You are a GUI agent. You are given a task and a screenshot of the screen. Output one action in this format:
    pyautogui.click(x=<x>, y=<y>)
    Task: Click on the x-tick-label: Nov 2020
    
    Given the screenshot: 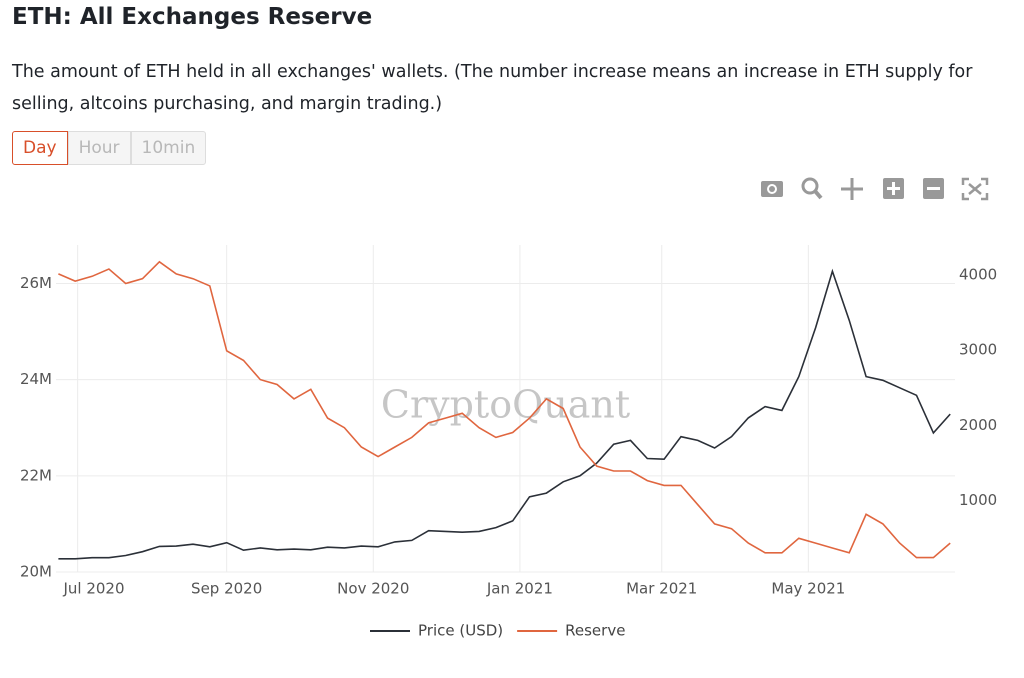 What is the action you would take?
    pyautogui.click(x=373, y=589)
    